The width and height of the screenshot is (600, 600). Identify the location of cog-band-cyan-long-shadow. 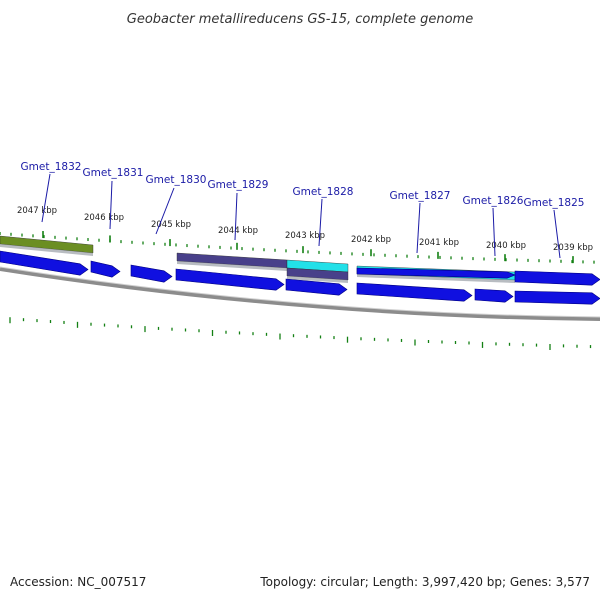
(436, 278).